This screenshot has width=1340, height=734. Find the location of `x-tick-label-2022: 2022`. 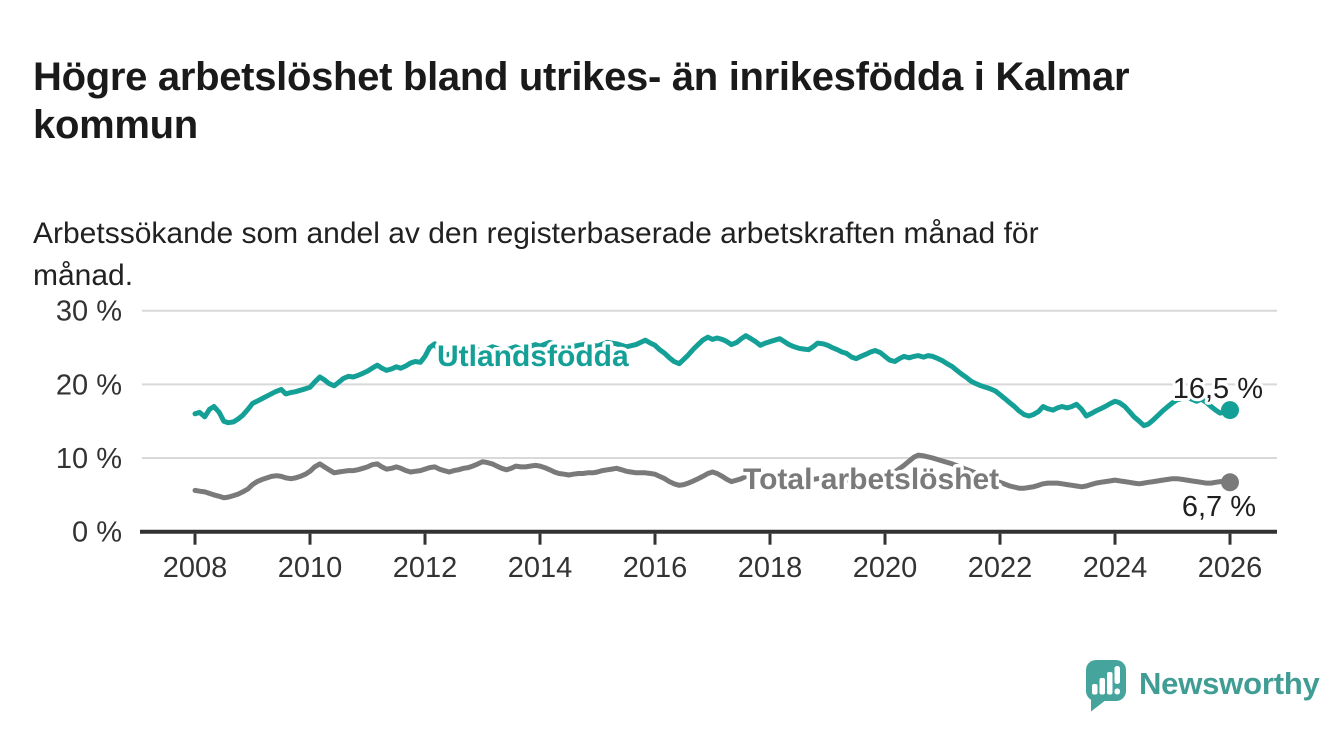

x-tick-label-2022: 2022 is located at coordinates (1000, 568).